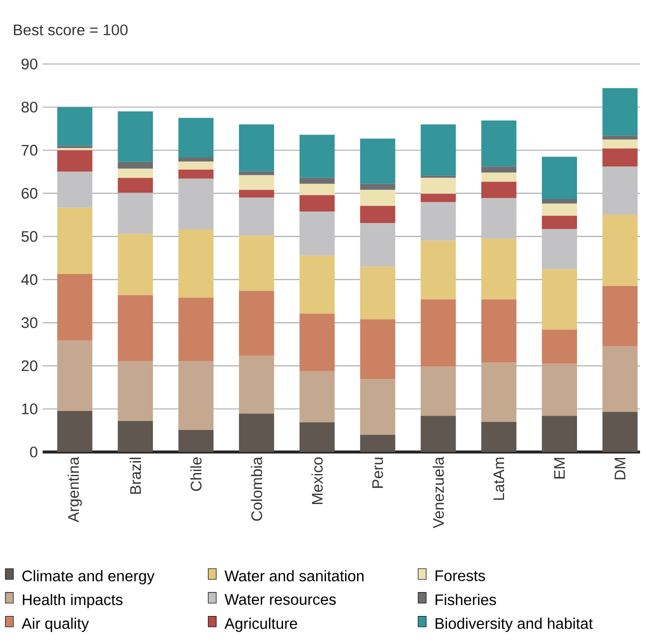 Image resolution: width=646 pixels, height=643 pixels. Describe the element at coordinates (261, 625) in the screenshot. I see `legend-label: Agriculture` at that location.